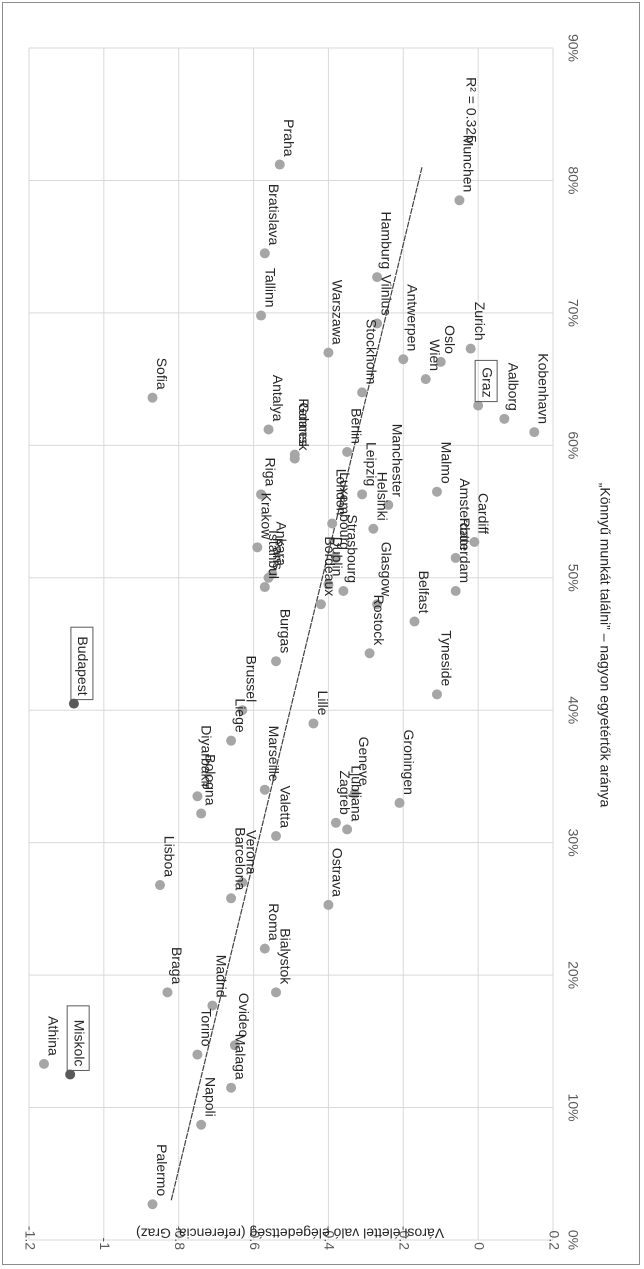  What do you see at coordinates (398, 460) in the screenshot?
I see `point-label-manchester: Manchester` at bounding box center [398, 460].